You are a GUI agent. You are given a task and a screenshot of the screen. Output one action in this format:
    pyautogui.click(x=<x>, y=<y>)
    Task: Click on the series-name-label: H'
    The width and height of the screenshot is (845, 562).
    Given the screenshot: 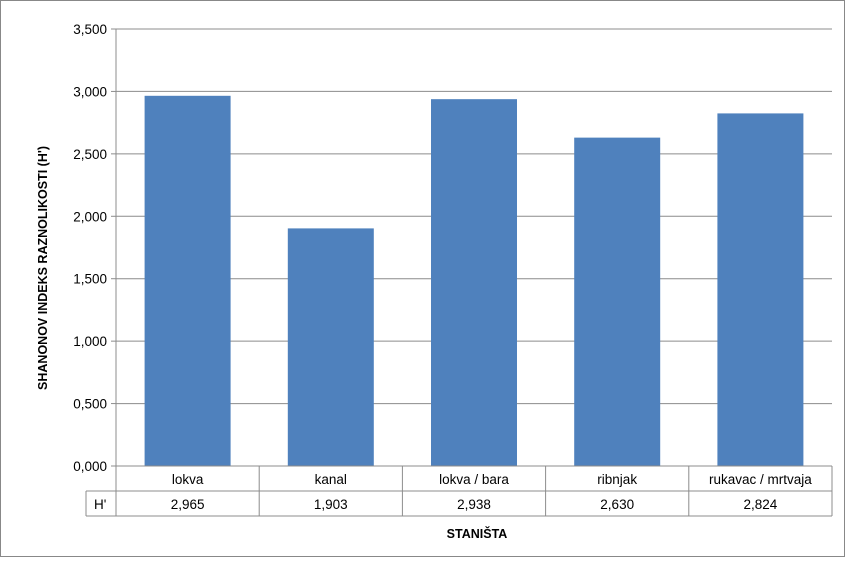 What is the action you would take?
    pyautogui.click(x=100, y=504)
    